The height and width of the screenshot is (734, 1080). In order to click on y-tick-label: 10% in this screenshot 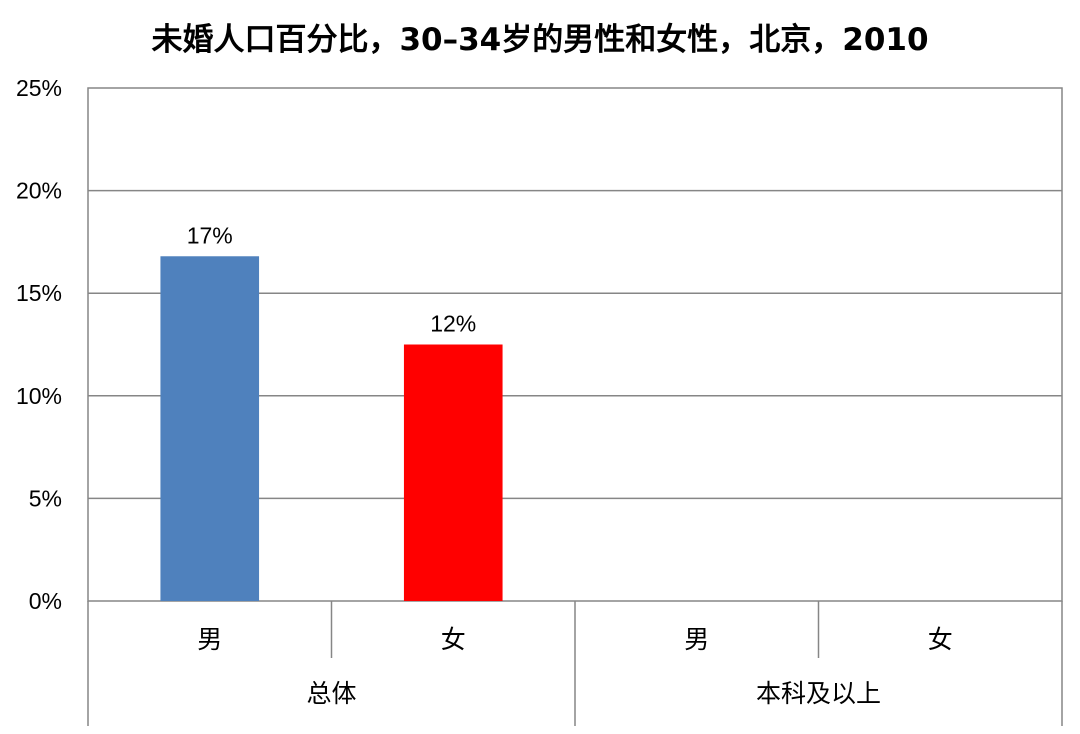, I will do `click(39, 396)`.